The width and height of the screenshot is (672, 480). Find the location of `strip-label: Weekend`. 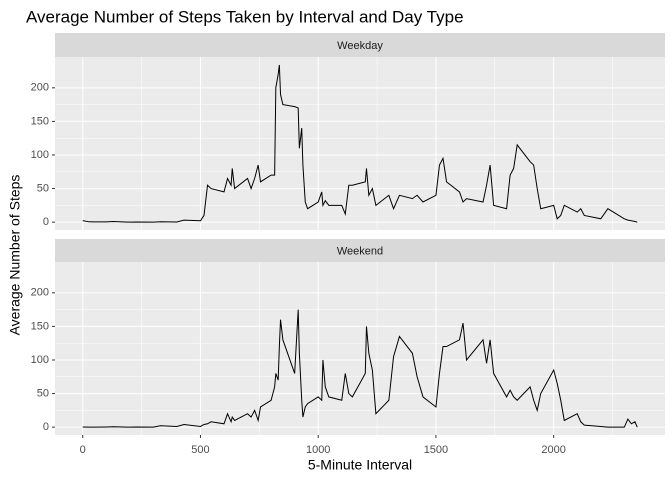

strip-label: Weekend is located at coordinates (360, 251).